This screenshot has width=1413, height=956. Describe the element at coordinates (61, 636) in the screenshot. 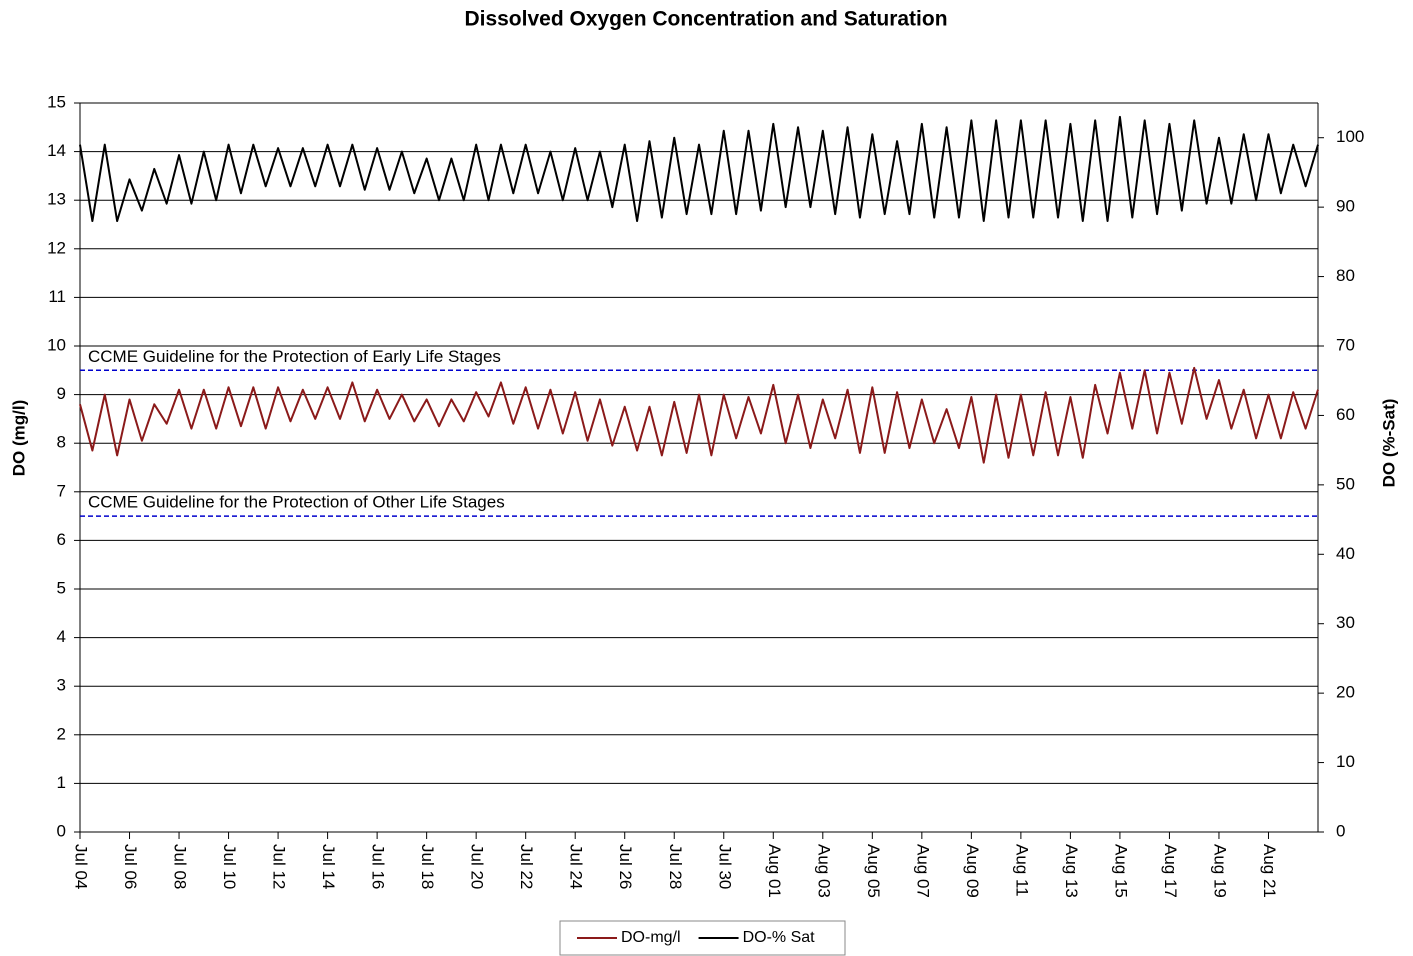

I see `y-tick-label: 4` at that location.